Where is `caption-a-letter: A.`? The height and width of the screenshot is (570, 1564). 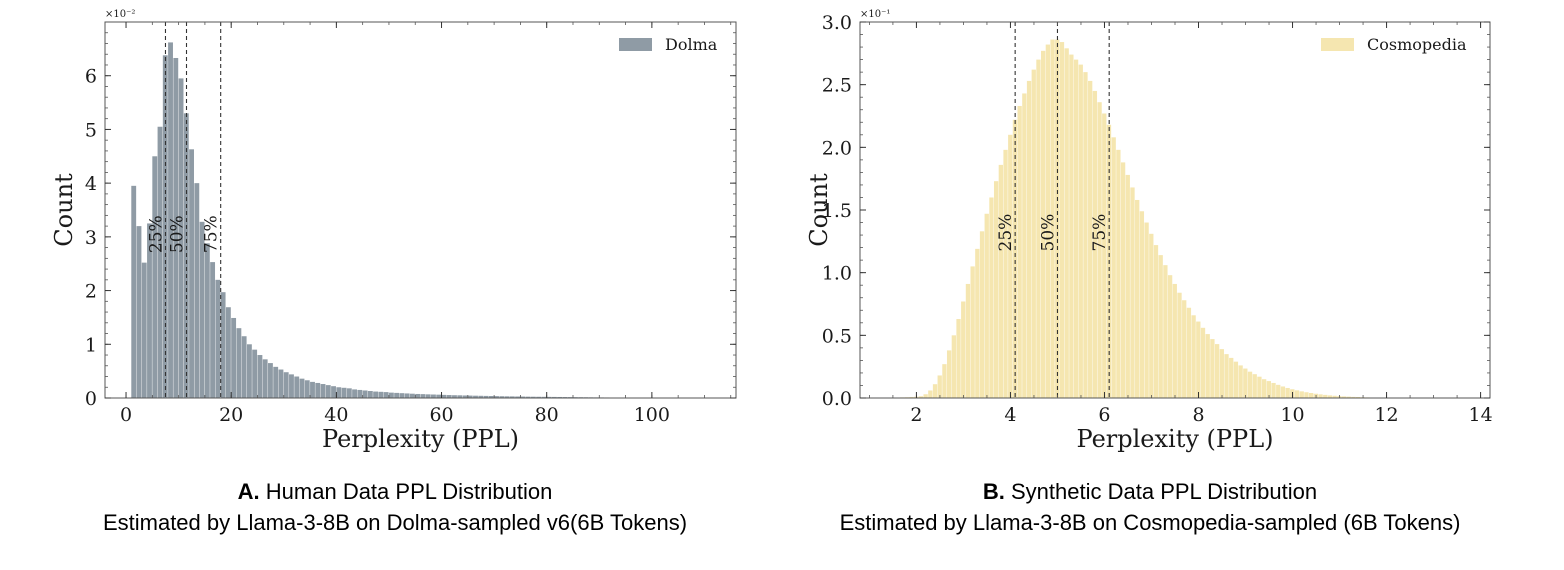
caption-a-letter: A. is located at coordinates (248, 491).